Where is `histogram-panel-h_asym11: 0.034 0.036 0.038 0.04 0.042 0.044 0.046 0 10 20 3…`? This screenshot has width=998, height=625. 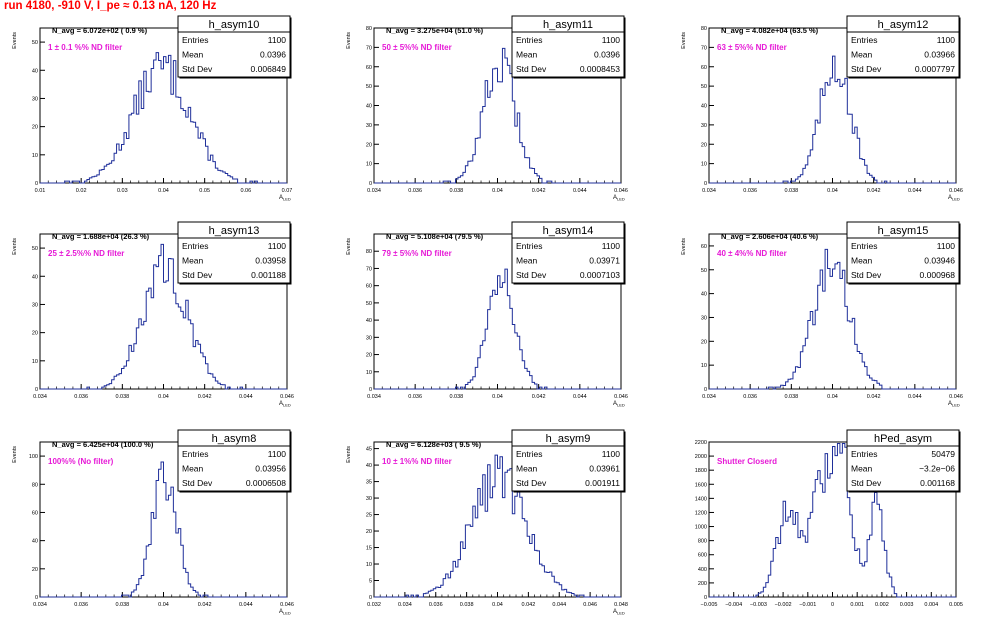
histogram-panel-h_asym11: 0.034 0.036 0.038 0.04 0.042 0.044 0.046 0 10 20 3… is located at coordinates (487, 108).